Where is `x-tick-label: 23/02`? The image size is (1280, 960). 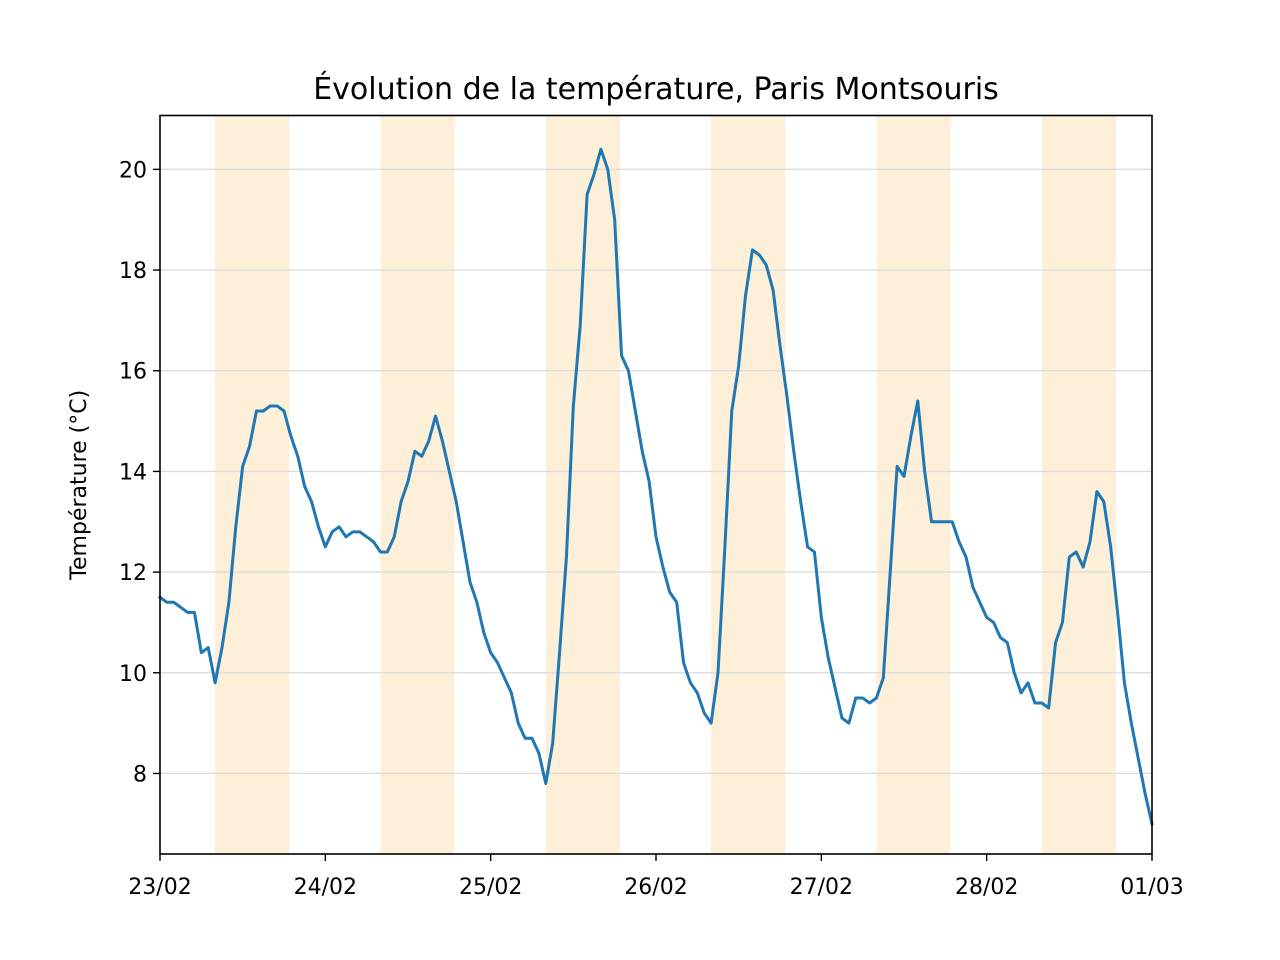
x-tick-label: 23/02 is located at coordinates (159, 887).